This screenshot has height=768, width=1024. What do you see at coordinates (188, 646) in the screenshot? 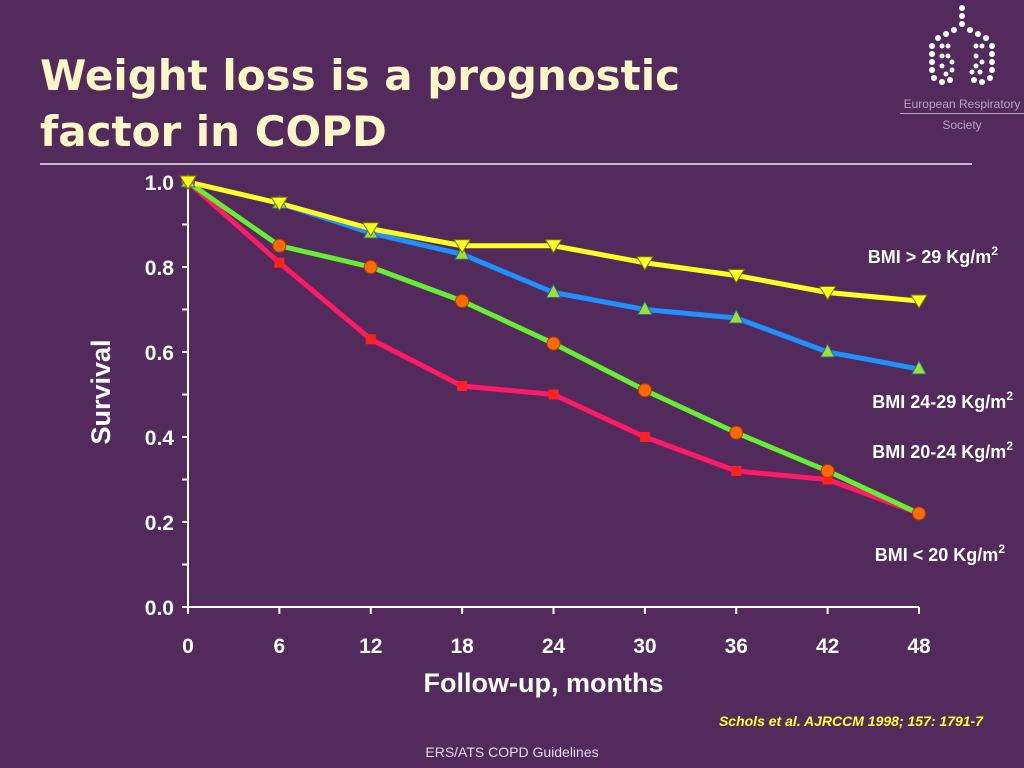
I see `x-tick-label: 0` at bounding box center [188, 646].